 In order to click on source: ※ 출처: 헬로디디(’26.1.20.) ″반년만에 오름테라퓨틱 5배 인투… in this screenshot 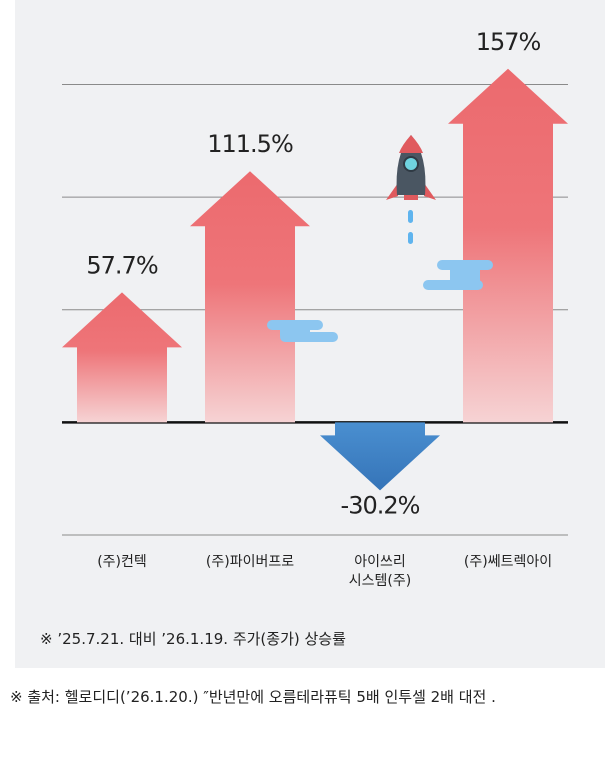, I will do `click(253, 697)`.